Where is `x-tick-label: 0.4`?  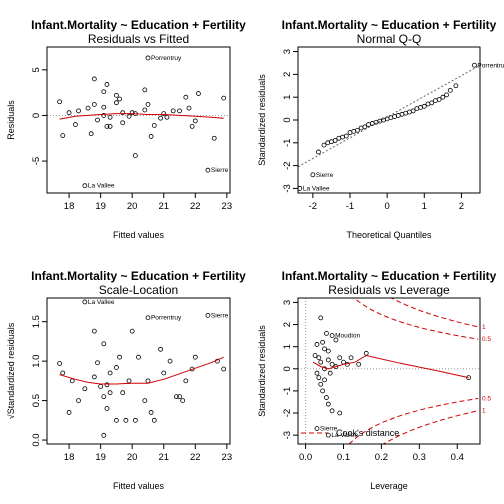
x-tick-label: 0.4 is located at coordinates (457, 457).